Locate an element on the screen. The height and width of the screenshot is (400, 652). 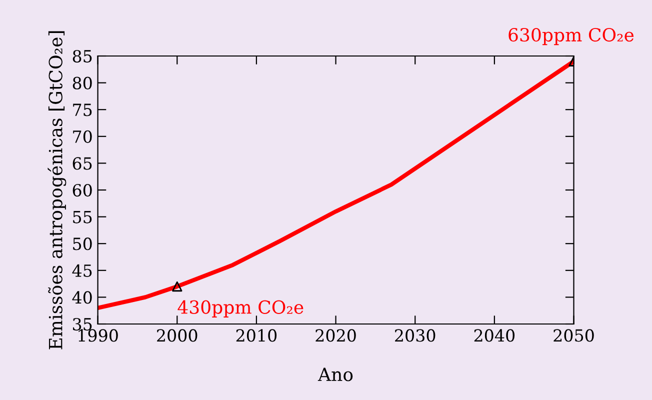
y-axis-title: Emissões antropogénicas [GtCO₂e] is located at coordinates (57, 190).